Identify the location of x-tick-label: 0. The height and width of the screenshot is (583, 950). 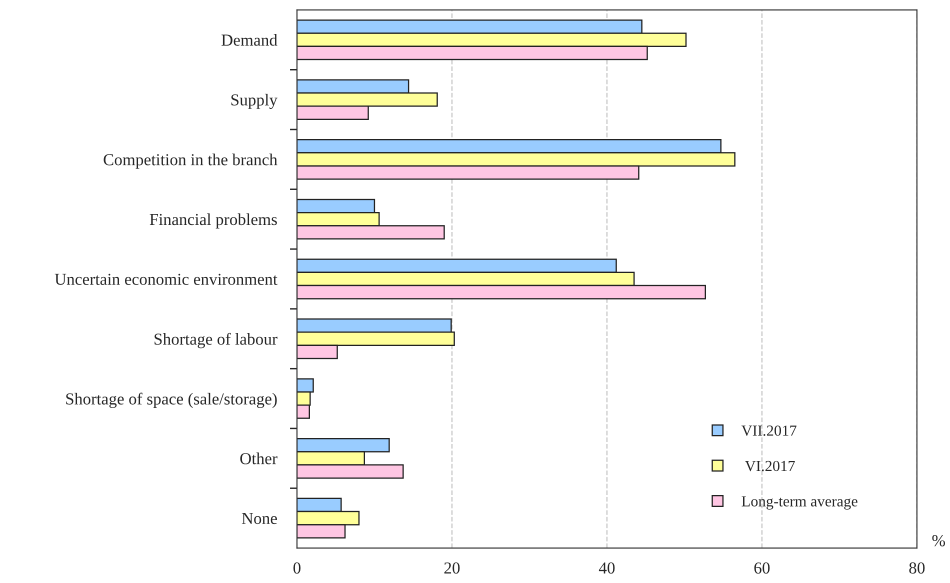
(296, 568).